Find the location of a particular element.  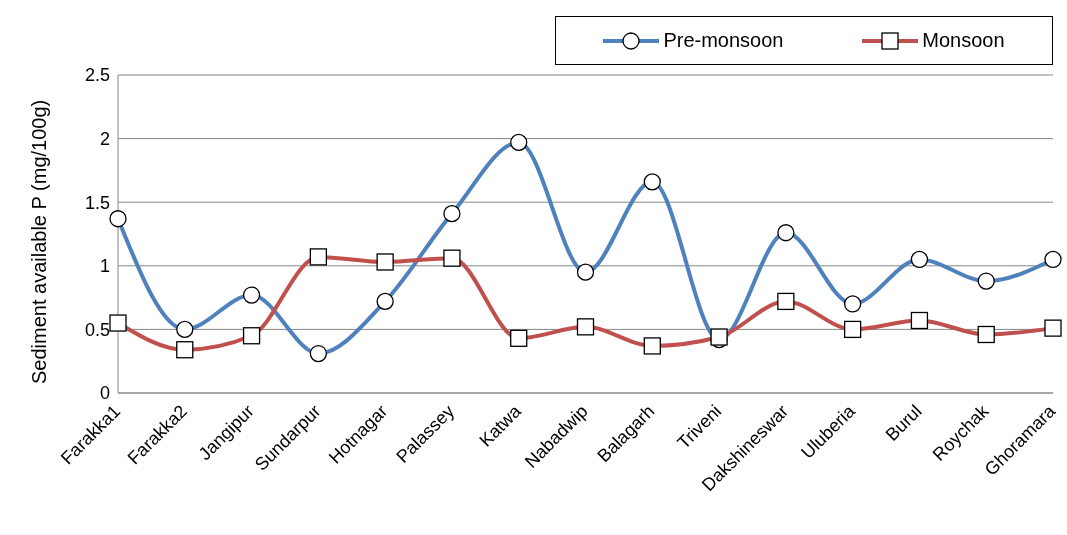

y-tick-label: 0 is located at coordinates (104, 393).